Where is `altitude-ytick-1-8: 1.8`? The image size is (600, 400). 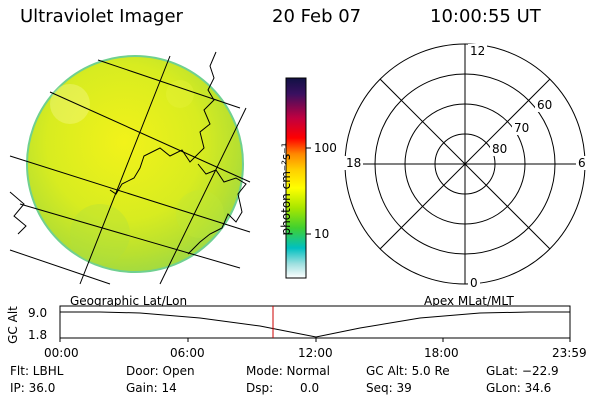 altitude-ytick-1-8: 1.8 is located at coordinates (38, 335).